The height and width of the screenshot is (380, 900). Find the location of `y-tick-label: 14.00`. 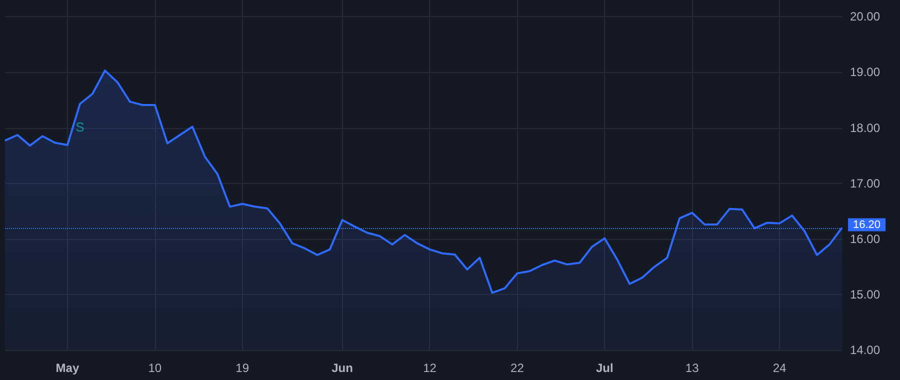

y-tick-label: 14.00 is located at coordinates (865, 350).